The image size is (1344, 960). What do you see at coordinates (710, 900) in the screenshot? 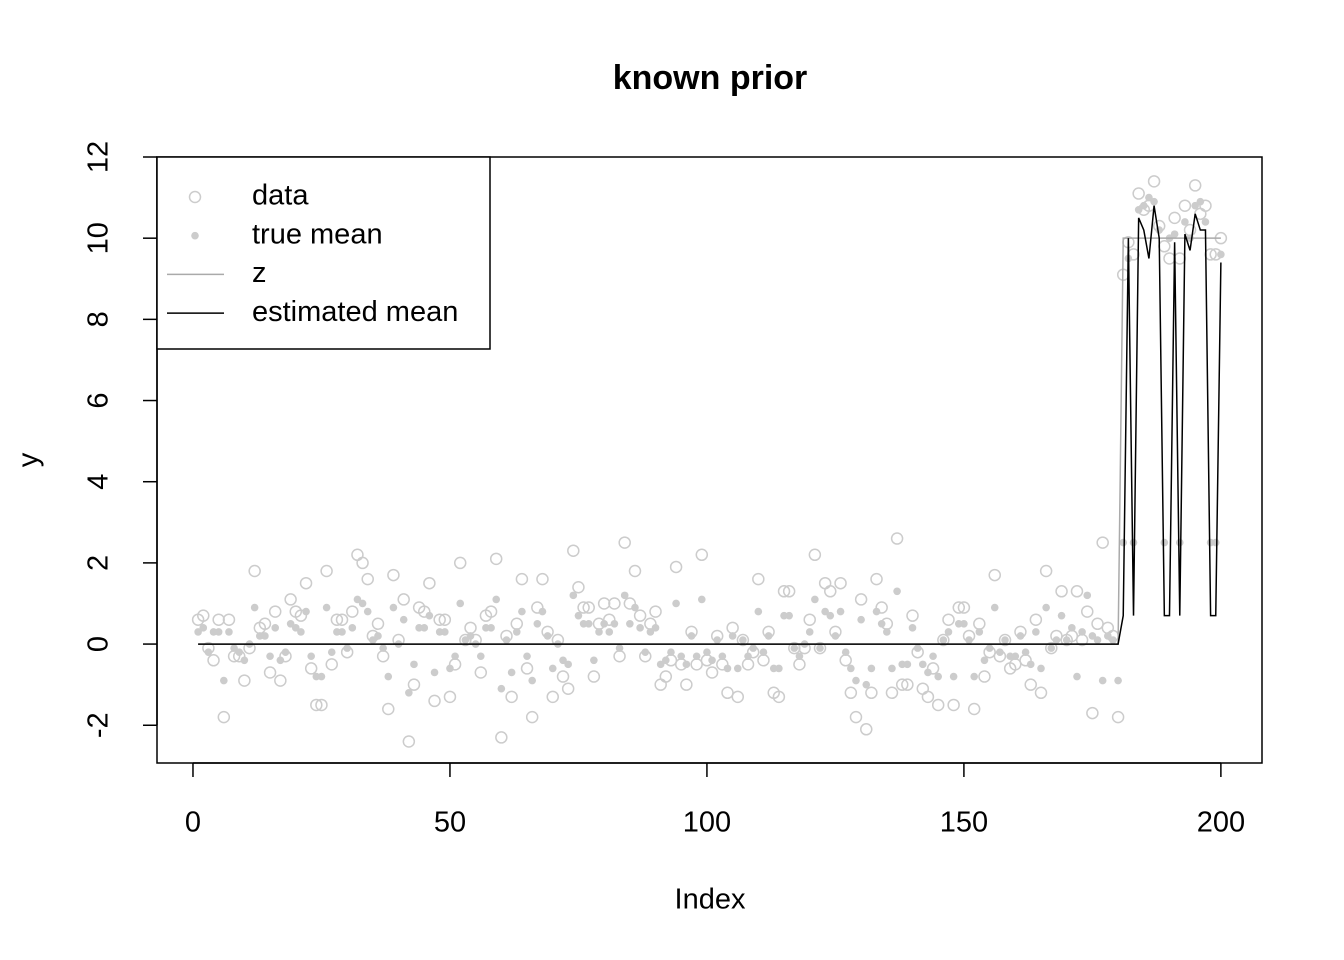
I see `x-axis-label: Index` at bounding box center [710, 900].